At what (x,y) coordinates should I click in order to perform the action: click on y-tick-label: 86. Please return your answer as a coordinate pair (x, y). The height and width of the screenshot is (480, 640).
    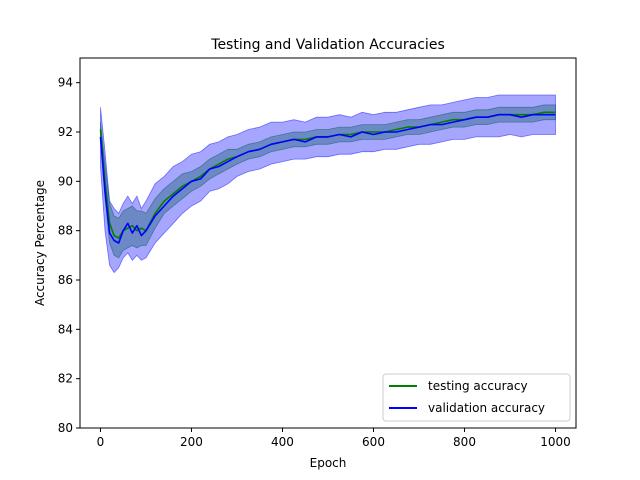
    Looking at the image, I should click on (65, 280).